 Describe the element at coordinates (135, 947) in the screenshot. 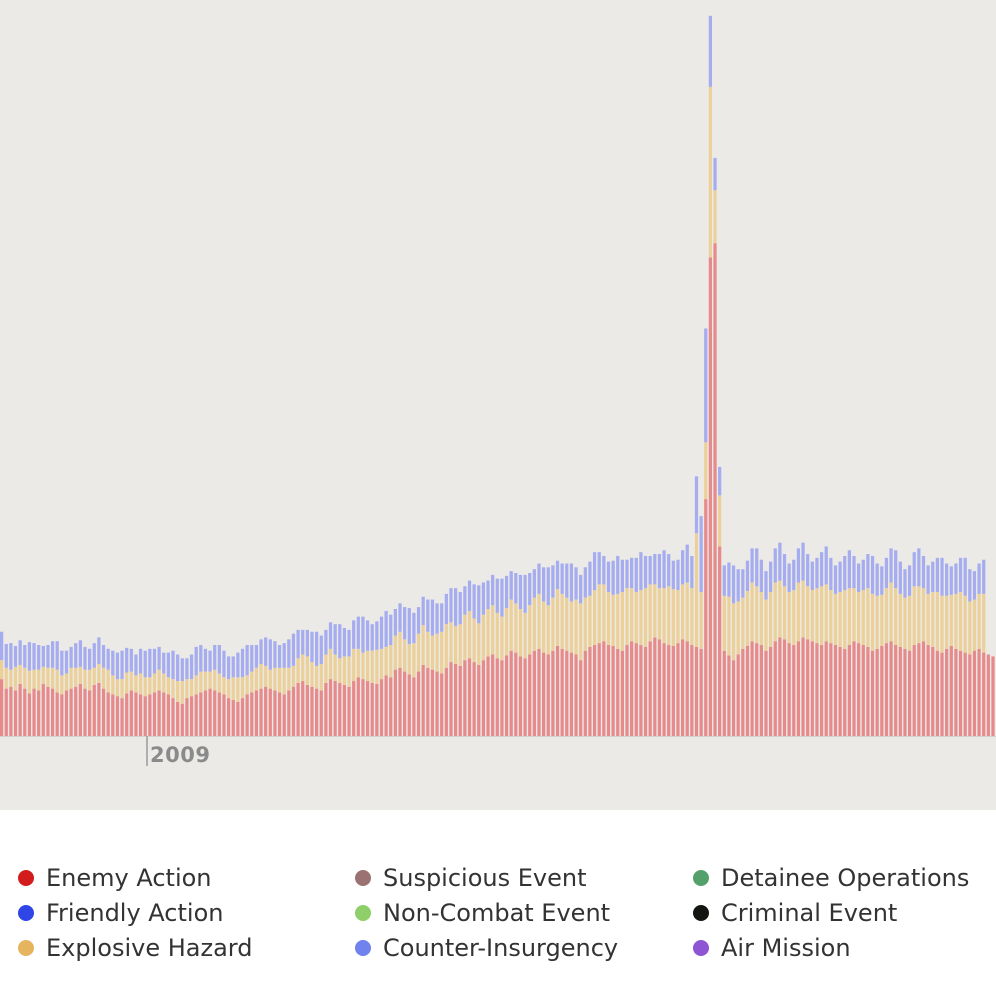

I see `legend-item-explosive-hazard: Explosive Hazard` at that location.